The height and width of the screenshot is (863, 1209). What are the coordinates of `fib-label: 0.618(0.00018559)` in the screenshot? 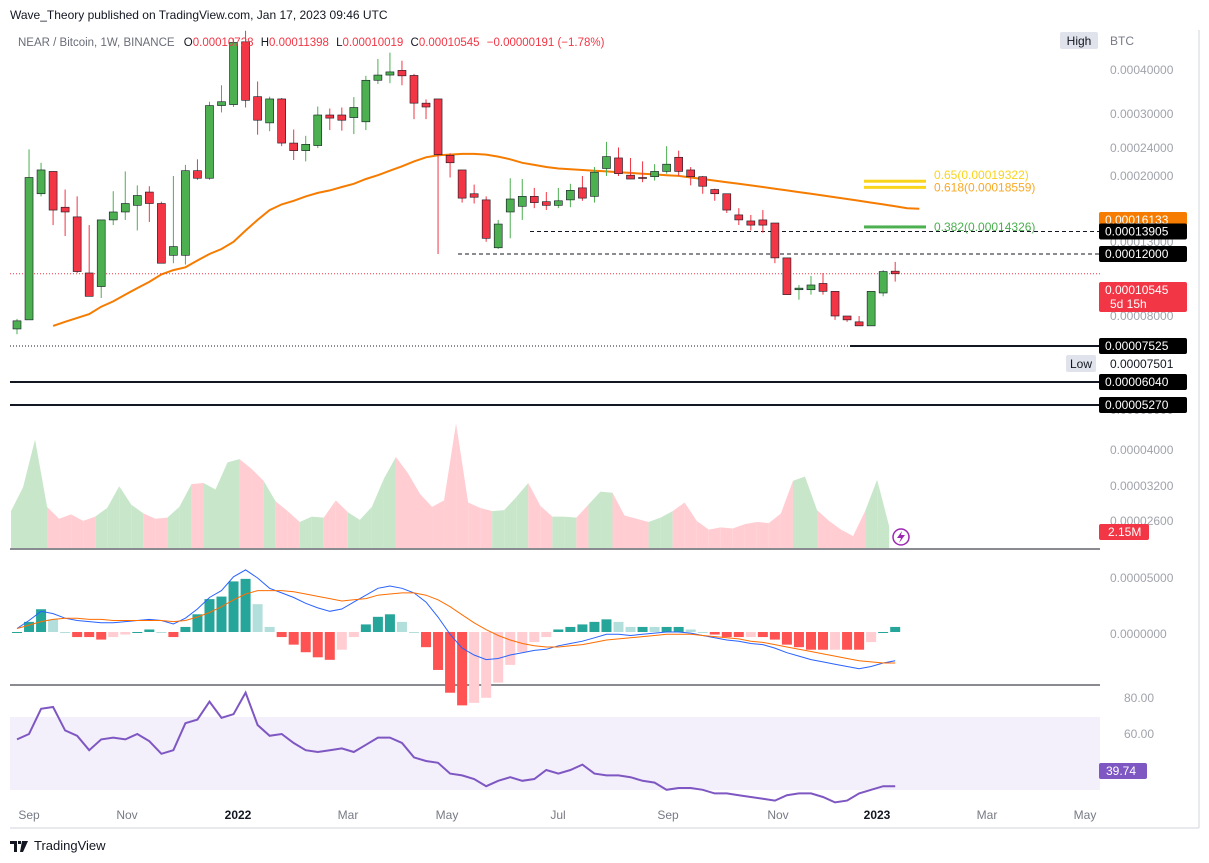 It's located at (984, 187).